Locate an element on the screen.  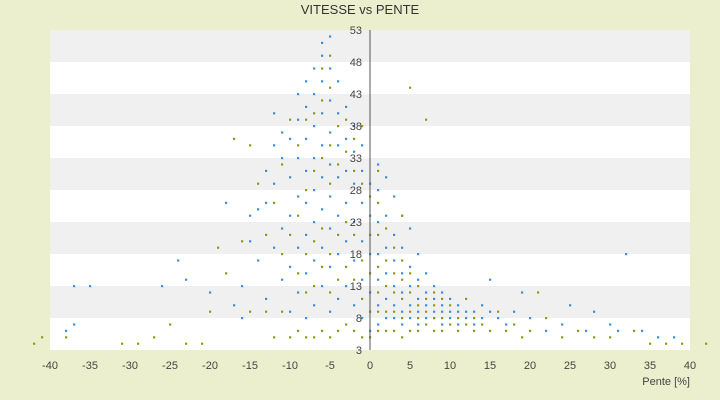
chart-title: VITESSE vs PENTE is located at coordinates (360, 9).